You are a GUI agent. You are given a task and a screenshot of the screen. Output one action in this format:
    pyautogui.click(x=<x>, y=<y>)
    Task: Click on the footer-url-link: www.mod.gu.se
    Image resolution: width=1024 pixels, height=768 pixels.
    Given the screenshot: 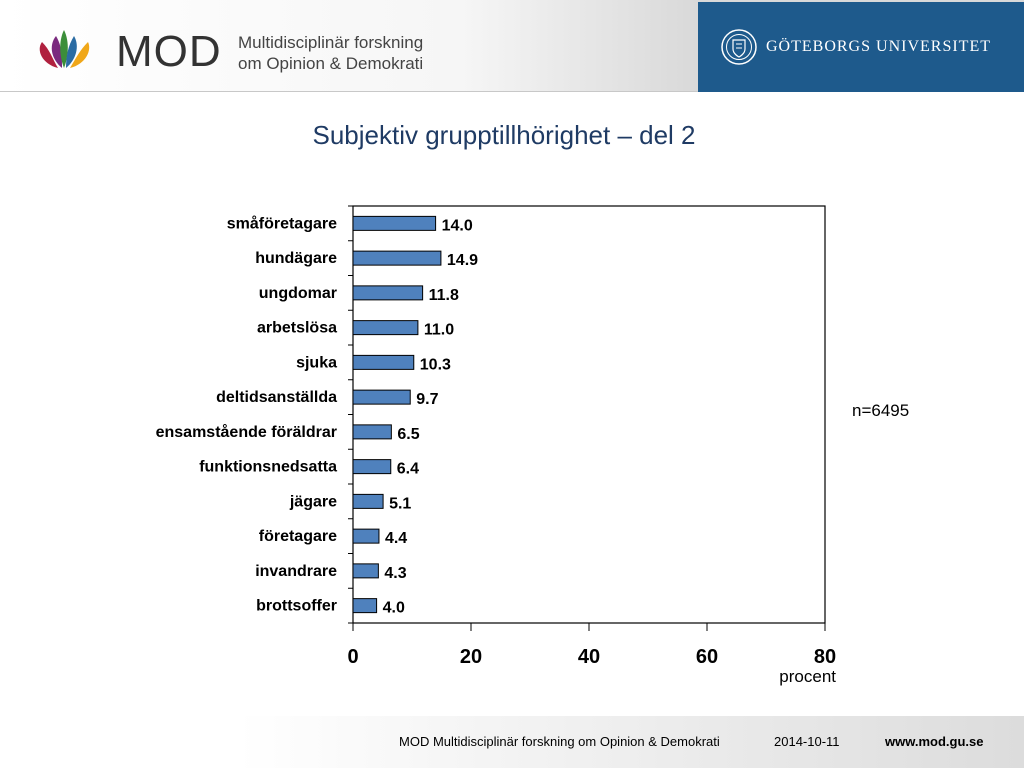 What is the action you would take?
    pyautogui.click(x=934, y=741)
    